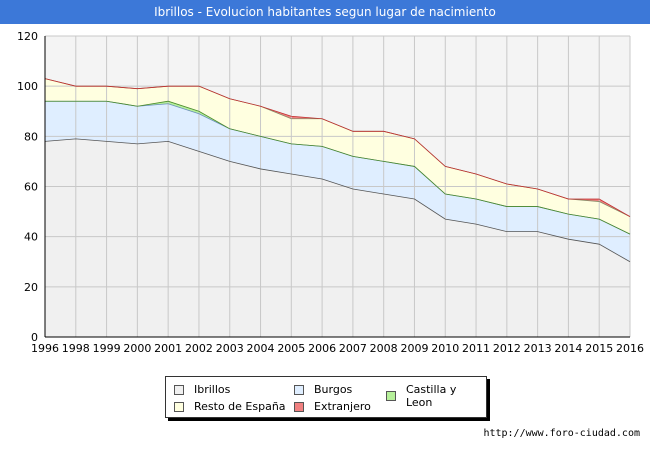  Describe the element at coordinates (342, 406) in the screenshot. I see `legend-label: Extranjero` at that location.